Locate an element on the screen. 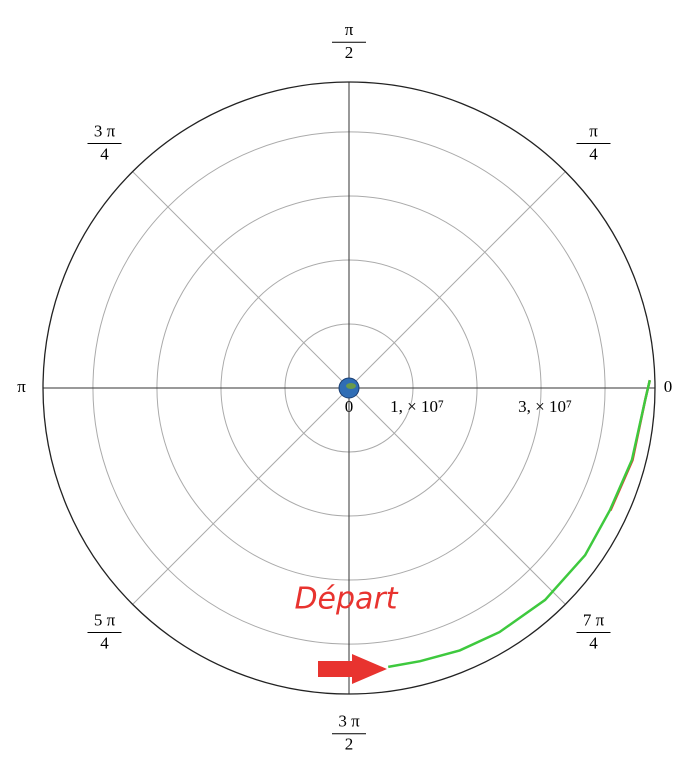 The image size is (679, 772). annotation: Départ is located at coordinates (346, 599).